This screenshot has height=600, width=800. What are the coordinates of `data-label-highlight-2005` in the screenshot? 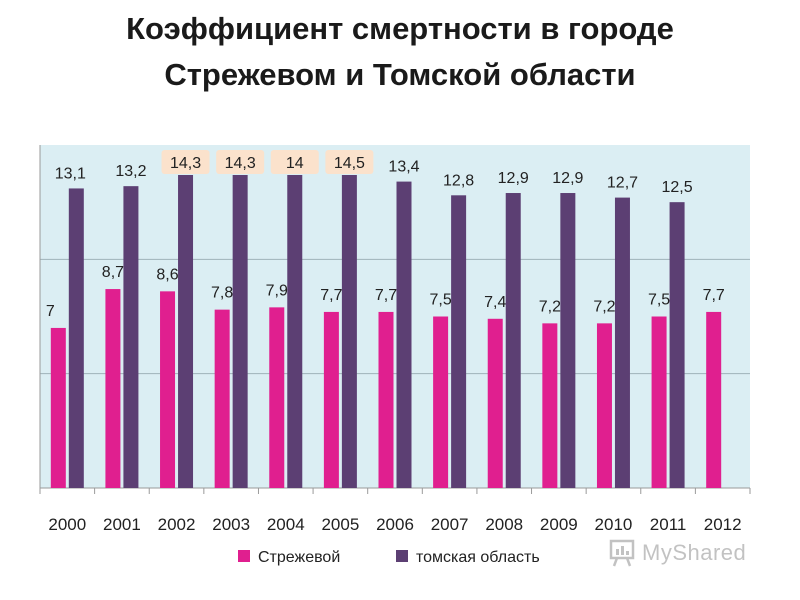 It's located at (349, 162).